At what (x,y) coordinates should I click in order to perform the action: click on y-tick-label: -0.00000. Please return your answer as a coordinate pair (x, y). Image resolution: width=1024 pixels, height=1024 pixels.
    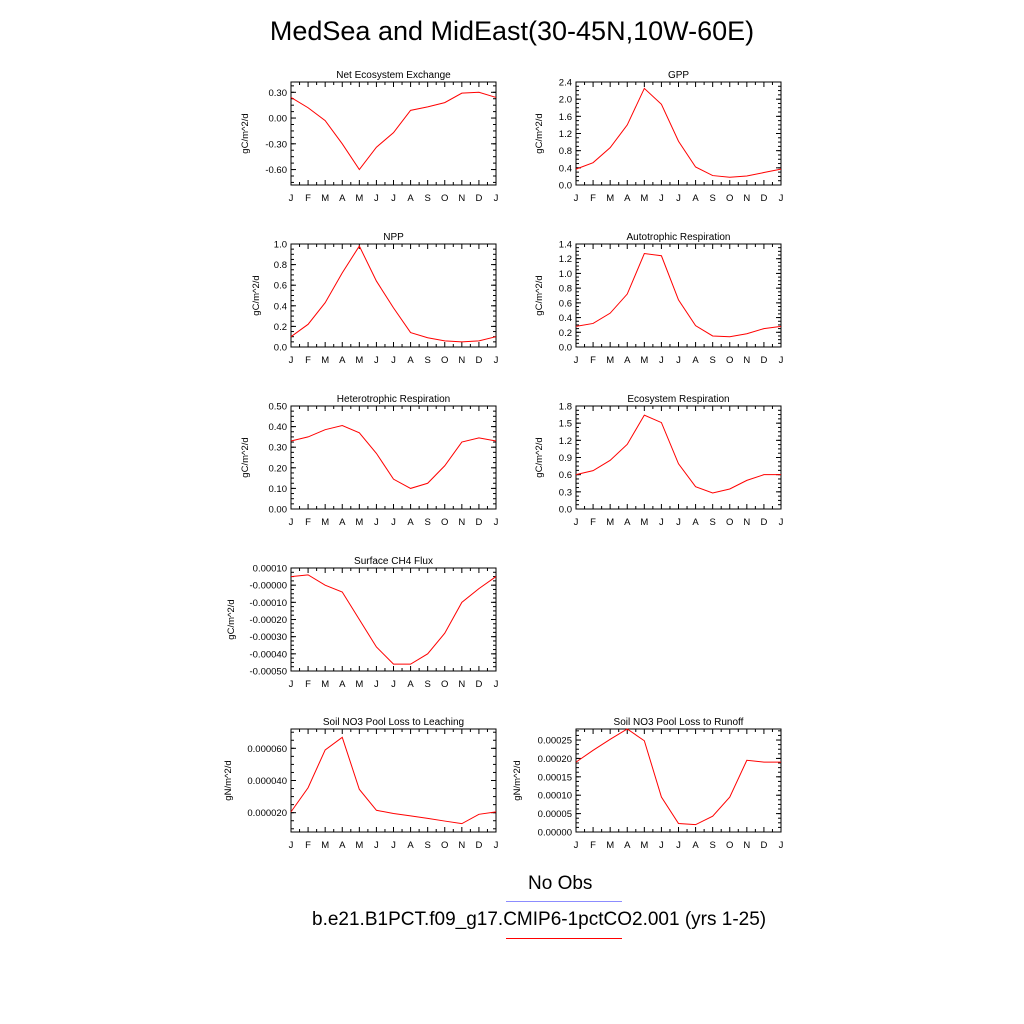
    Looking at the image, I should click on (268, 586).